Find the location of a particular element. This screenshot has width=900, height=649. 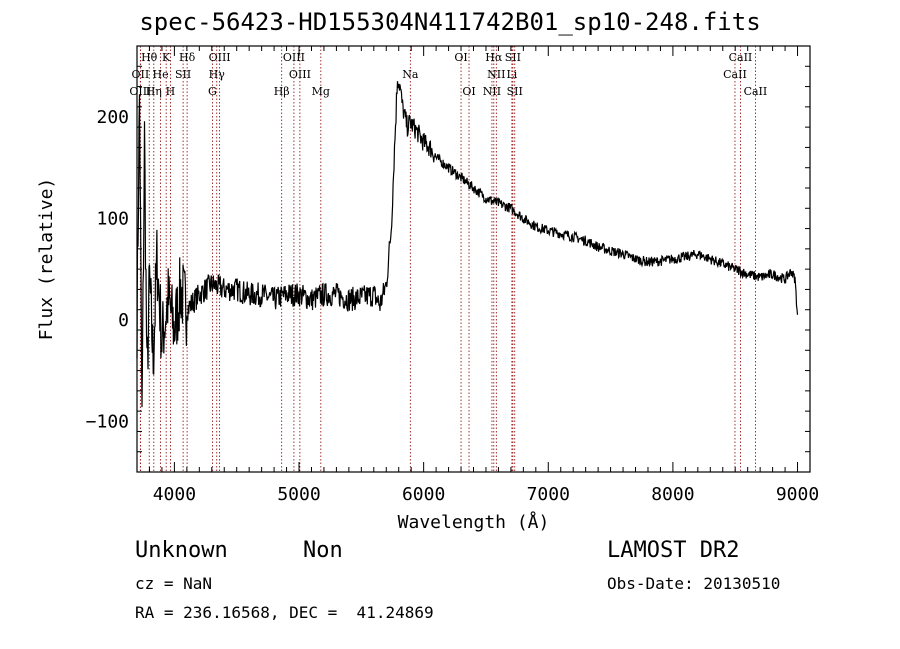

y-tick-label: −100 is located at coordinates (107, 421).